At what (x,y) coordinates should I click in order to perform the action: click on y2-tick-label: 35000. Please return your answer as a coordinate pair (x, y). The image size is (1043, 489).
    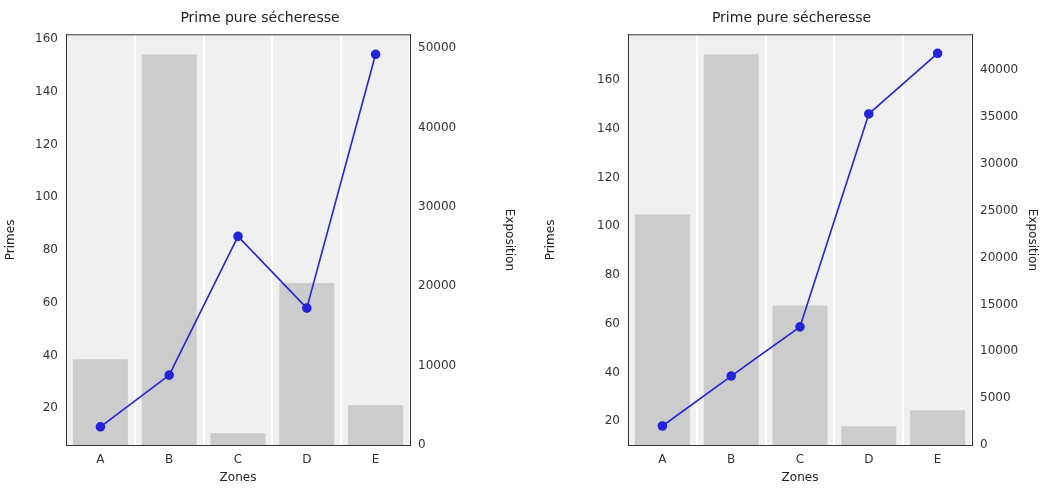
    Looking at the image, I should click on (999, 116).